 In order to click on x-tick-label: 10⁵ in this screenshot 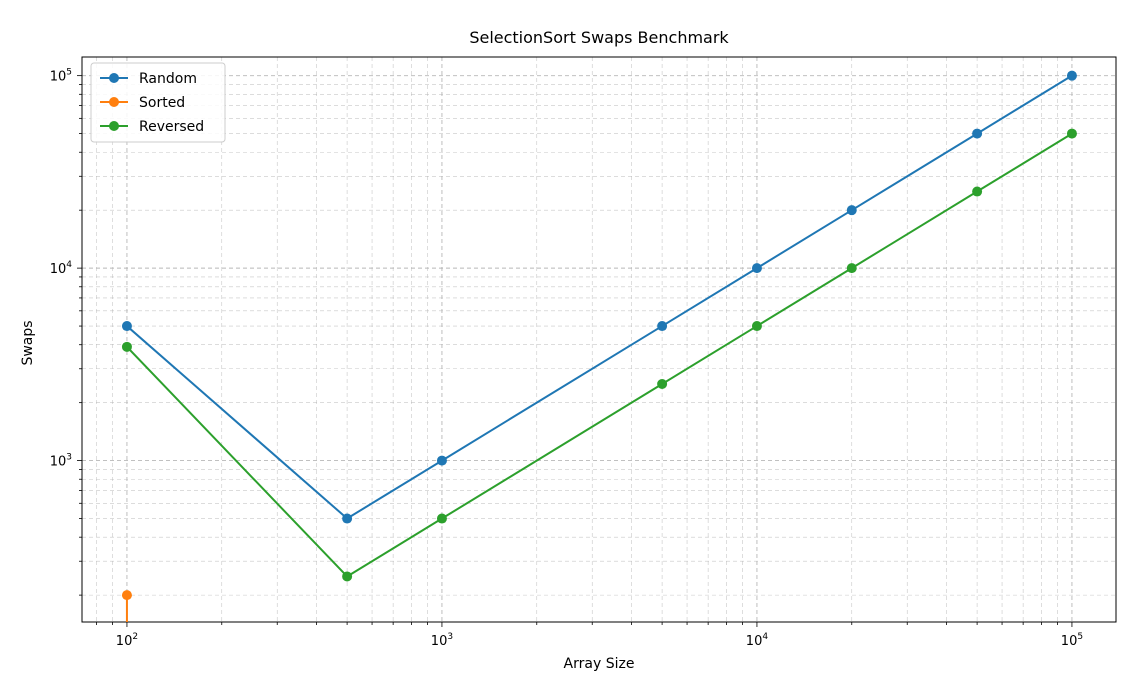, I will do `click(1072, 640)`.